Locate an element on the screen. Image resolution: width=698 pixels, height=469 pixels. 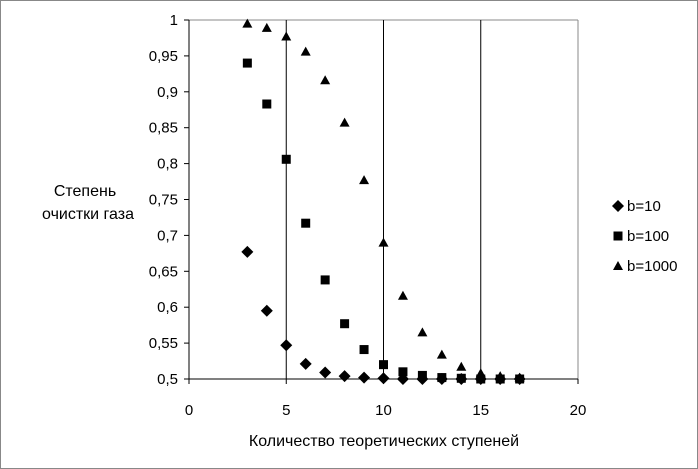
y-tick-label: 0,75 is located at coordinates (163, 200).